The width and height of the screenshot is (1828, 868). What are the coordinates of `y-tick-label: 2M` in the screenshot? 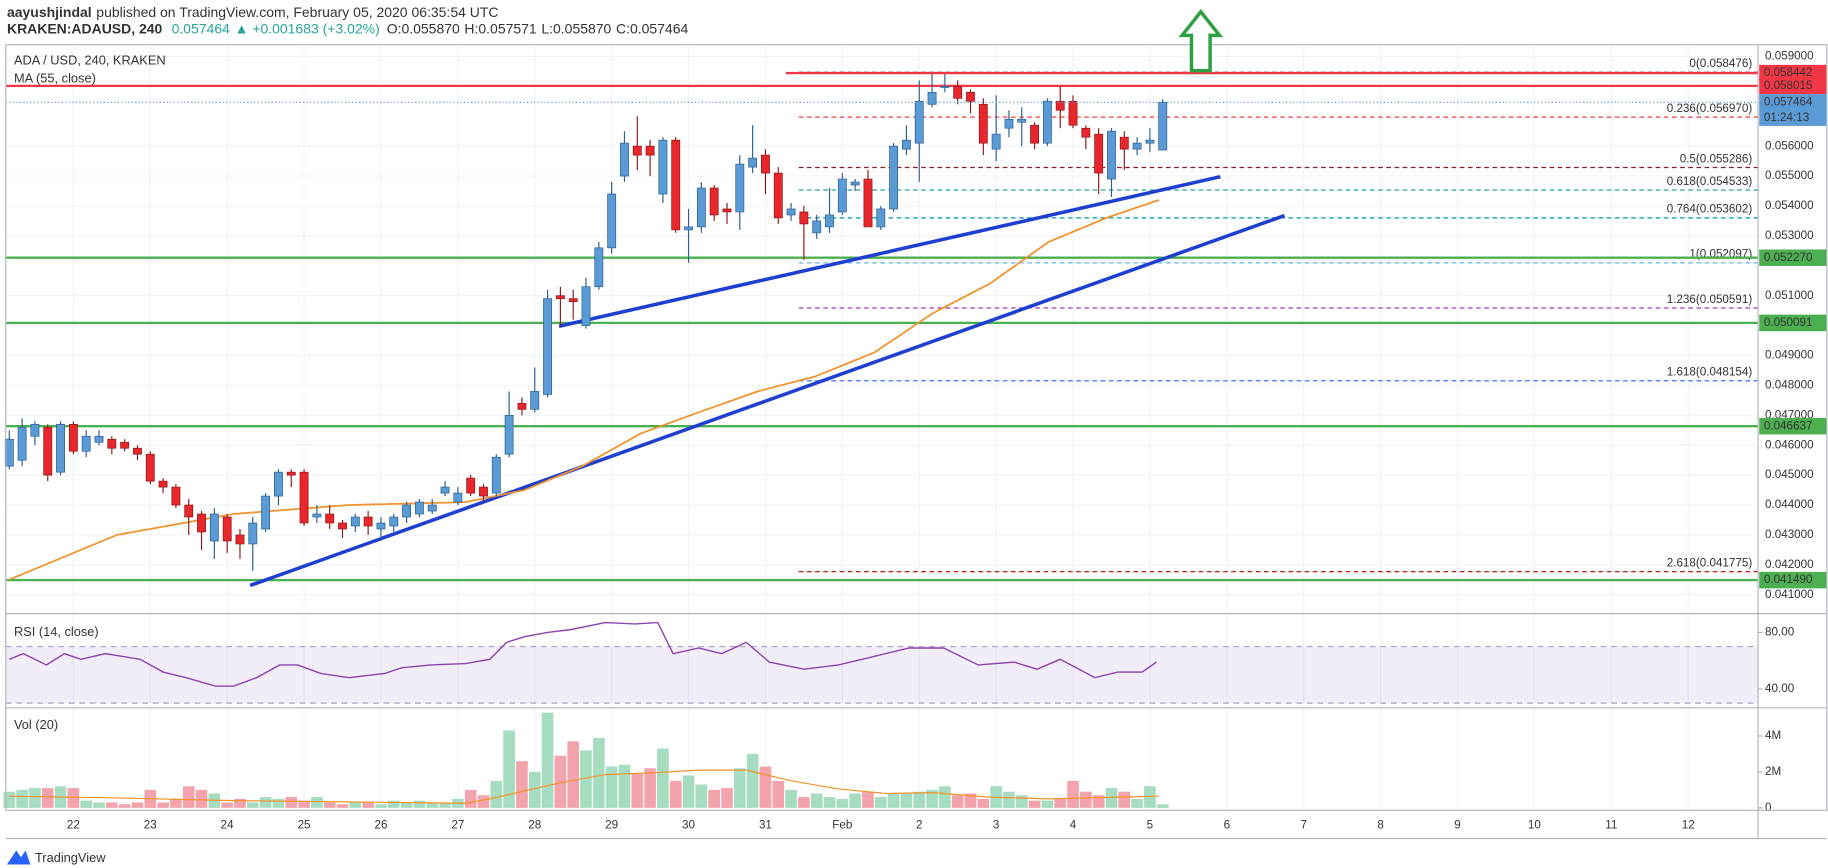 It's located at (1773, 771).